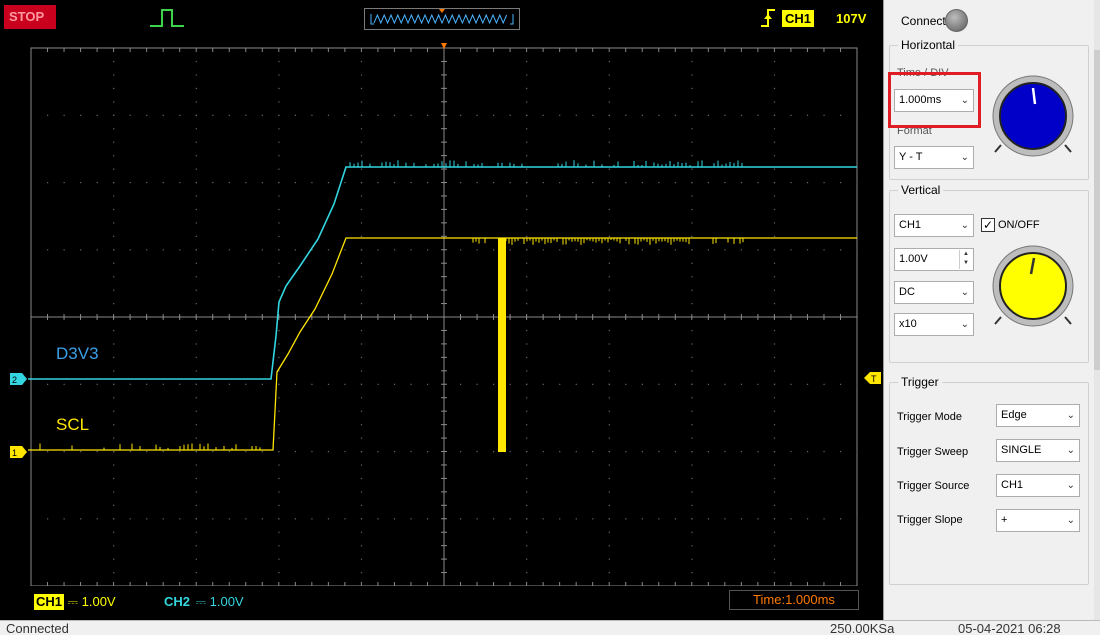 The height and width of the screenshot is (635, 1100). Describe the element at coordinates (934, 292) in the screenshot. I see `coupling-select: DC ⌄` at that location.